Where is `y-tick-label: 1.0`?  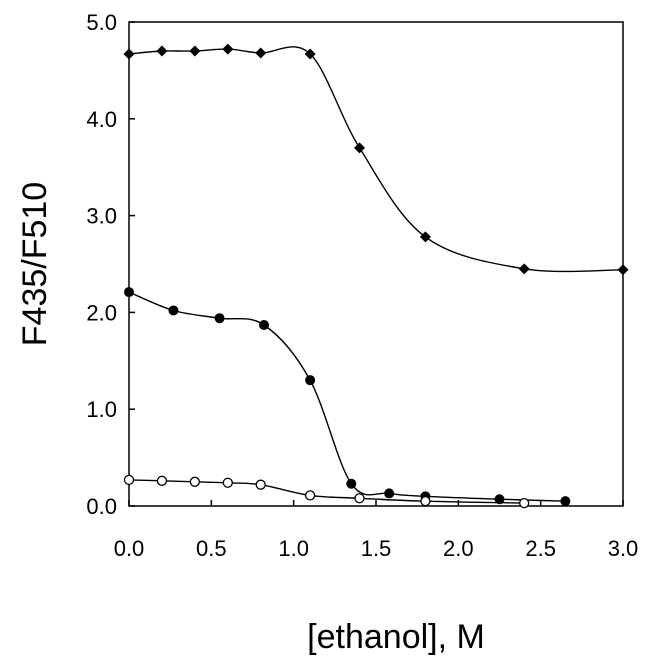 y-tick-label: 1.0 is located at coordinates (101, 409).